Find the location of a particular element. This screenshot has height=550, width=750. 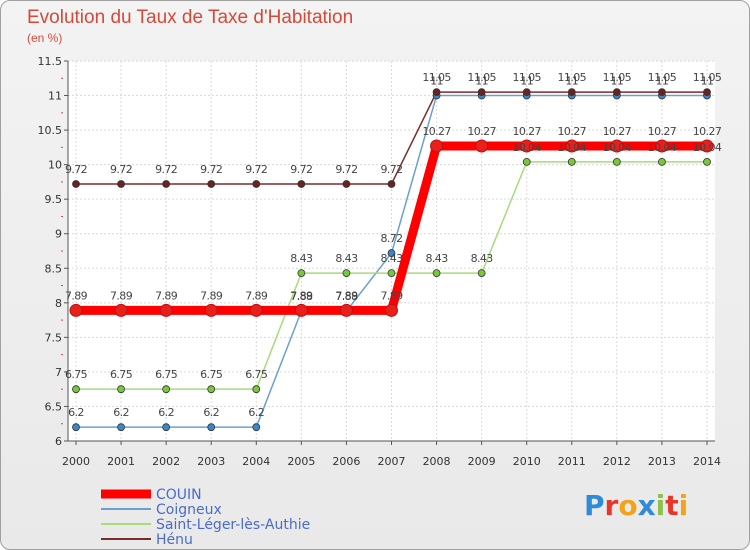

x-tick-label: 2004 is located at coordinates (256, 461).